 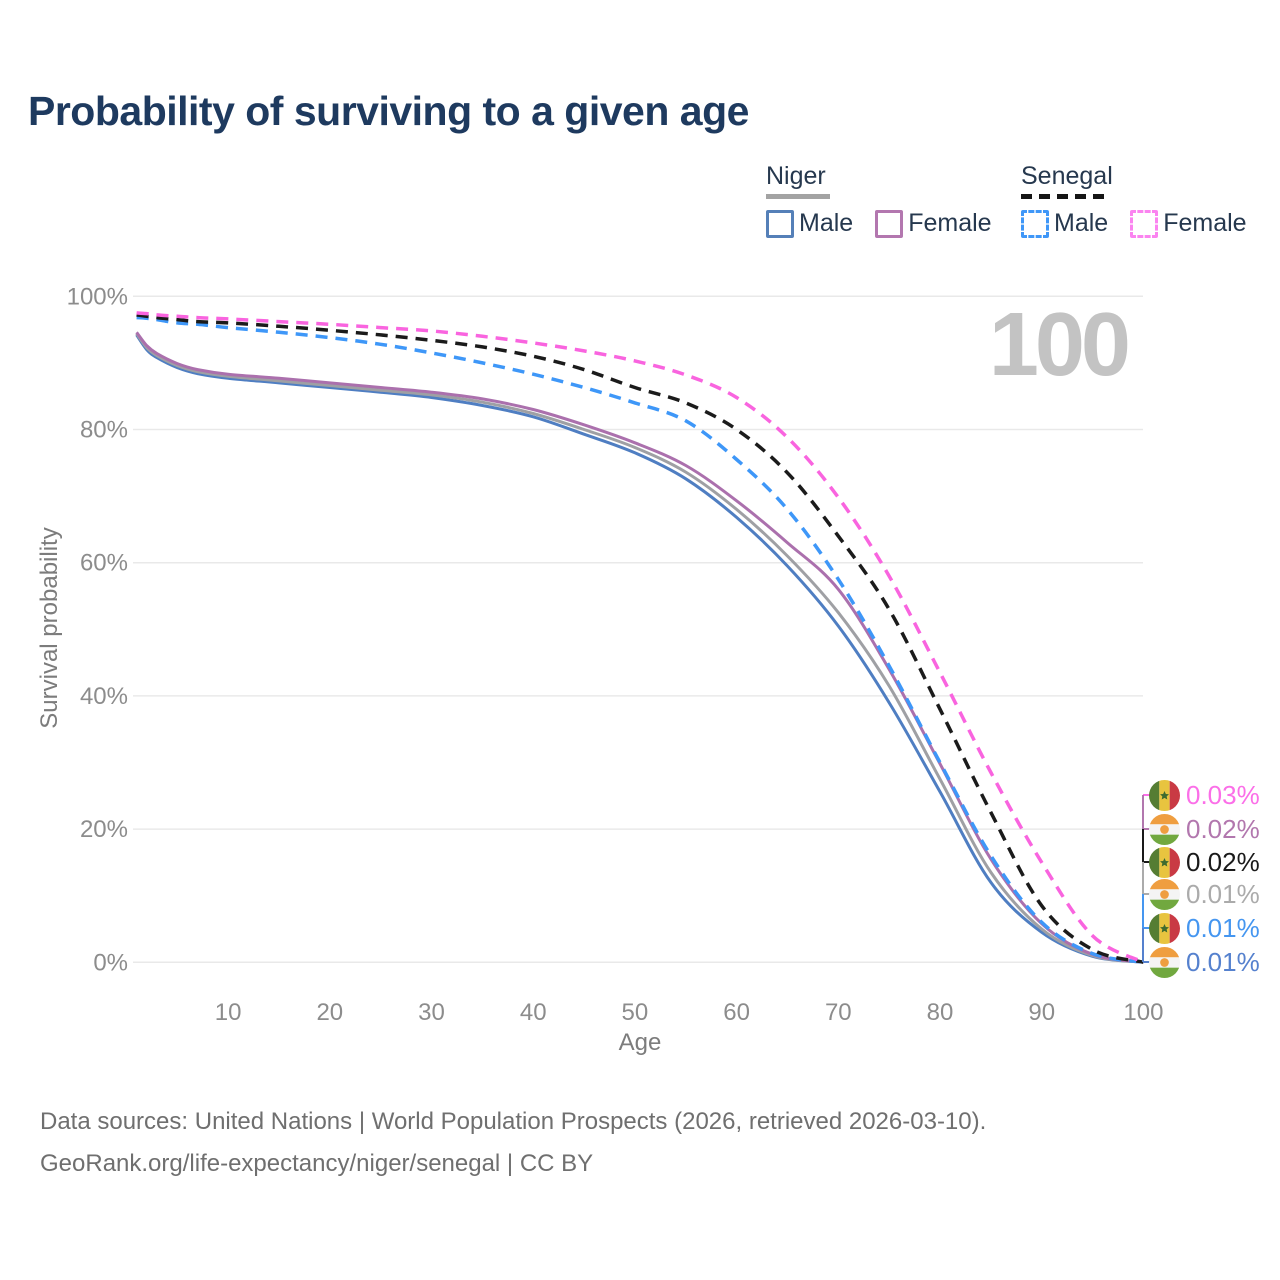 What do you see at coordinates (780, 223) in the screenshot?
I see `niger-male-swatch-icon` at bounding box center [780, 223].